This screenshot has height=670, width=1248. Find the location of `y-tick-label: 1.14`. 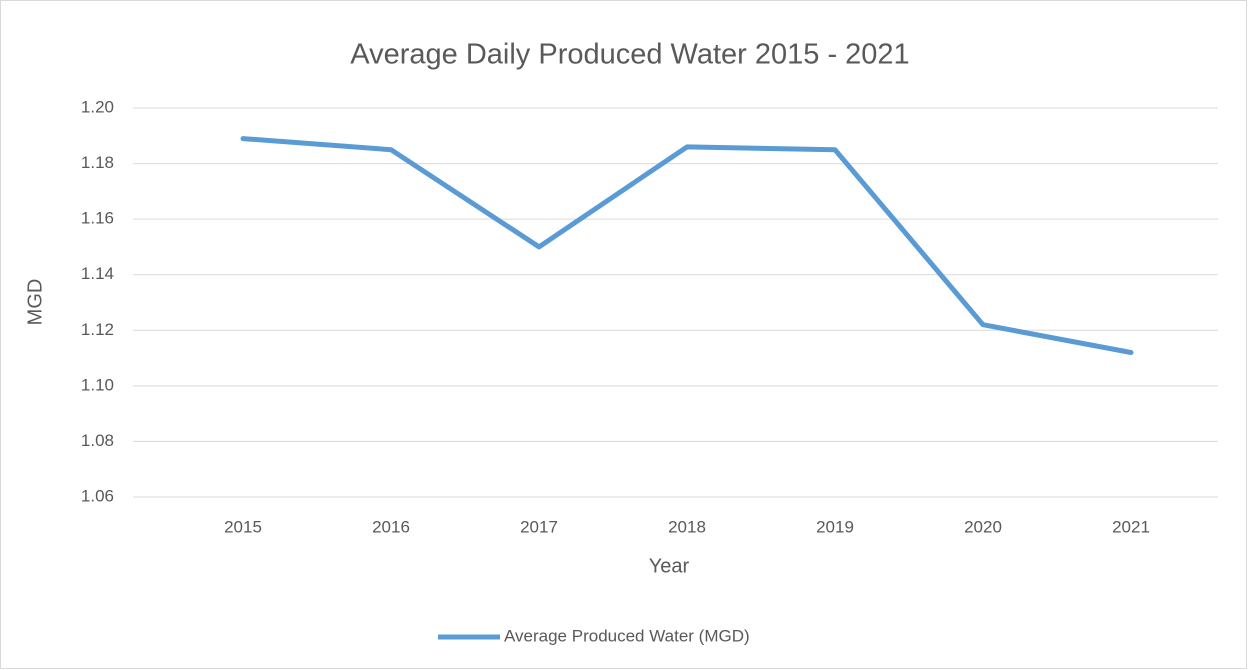

y-tick-label: 1.14 is located at coordinates (97, 273).